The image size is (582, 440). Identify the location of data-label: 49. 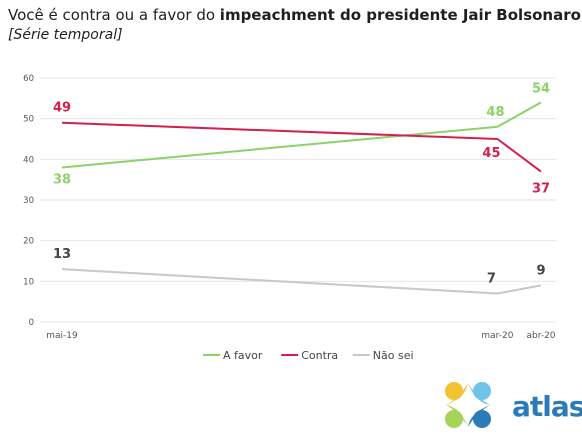
(62, 108).